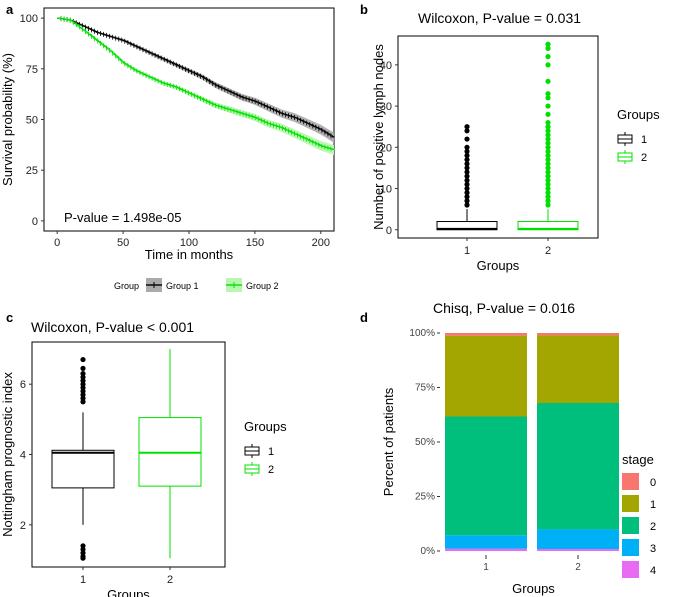 The height and width of the screenshot is (597, 685). Describe the element at coordinates (189, 254) in the screenshot. I see `x-axis-title: Time in months` at that location.